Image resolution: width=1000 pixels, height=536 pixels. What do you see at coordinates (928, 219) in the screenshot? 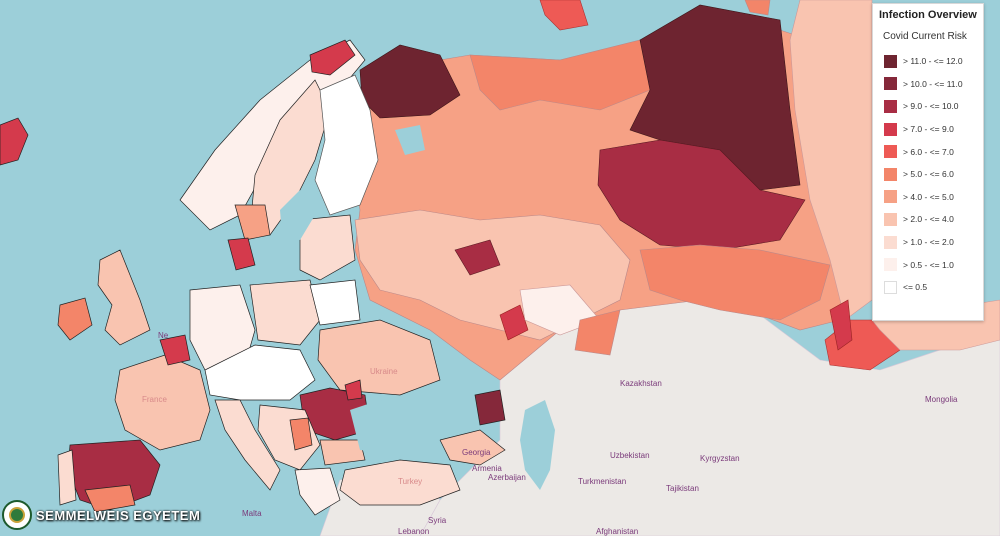
I see `legend-label: > 2.0 - <= 4.0` at bounding box center [928, 219].